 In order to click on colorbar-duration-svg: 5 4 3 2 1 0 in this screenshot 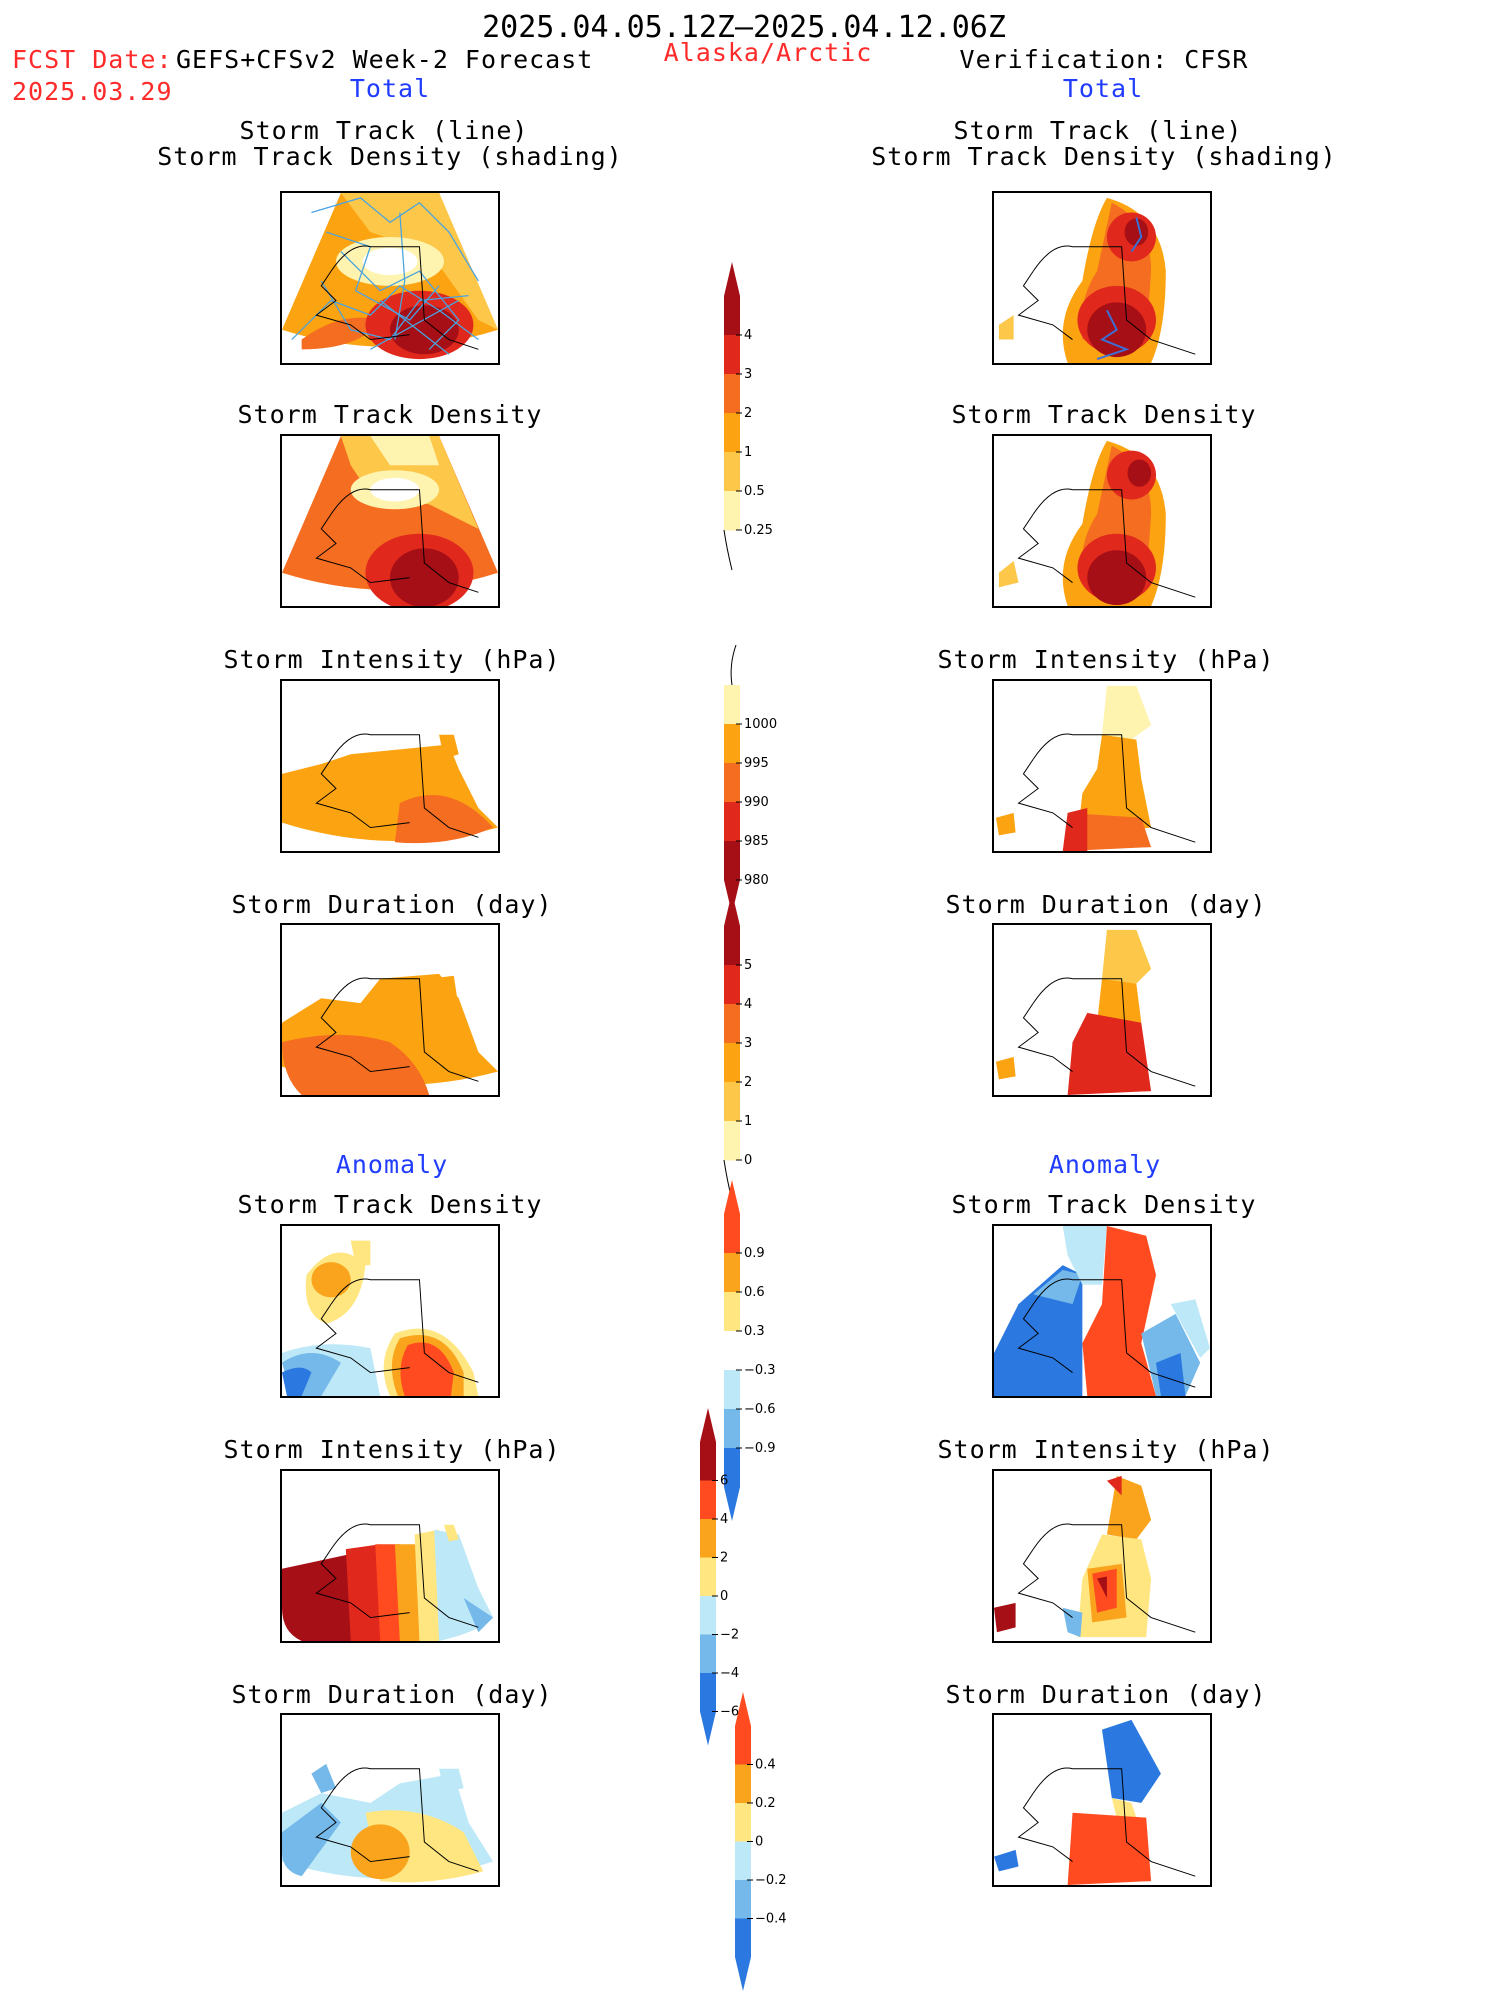, I will do `click(737, 1046)`.